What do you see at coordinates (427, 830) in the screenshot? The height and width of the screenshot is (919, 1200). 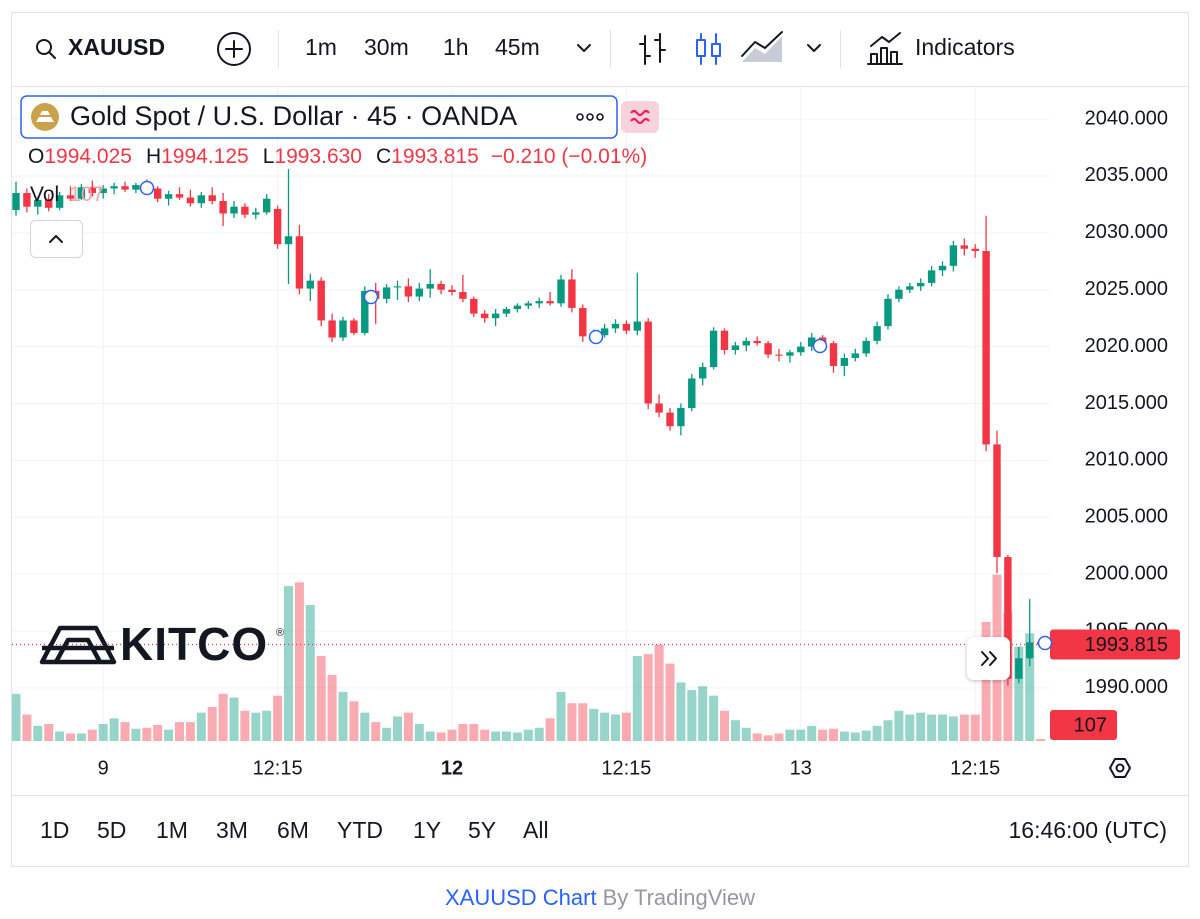 I see `range-button: 1Y` at bounding box center [427, 830].